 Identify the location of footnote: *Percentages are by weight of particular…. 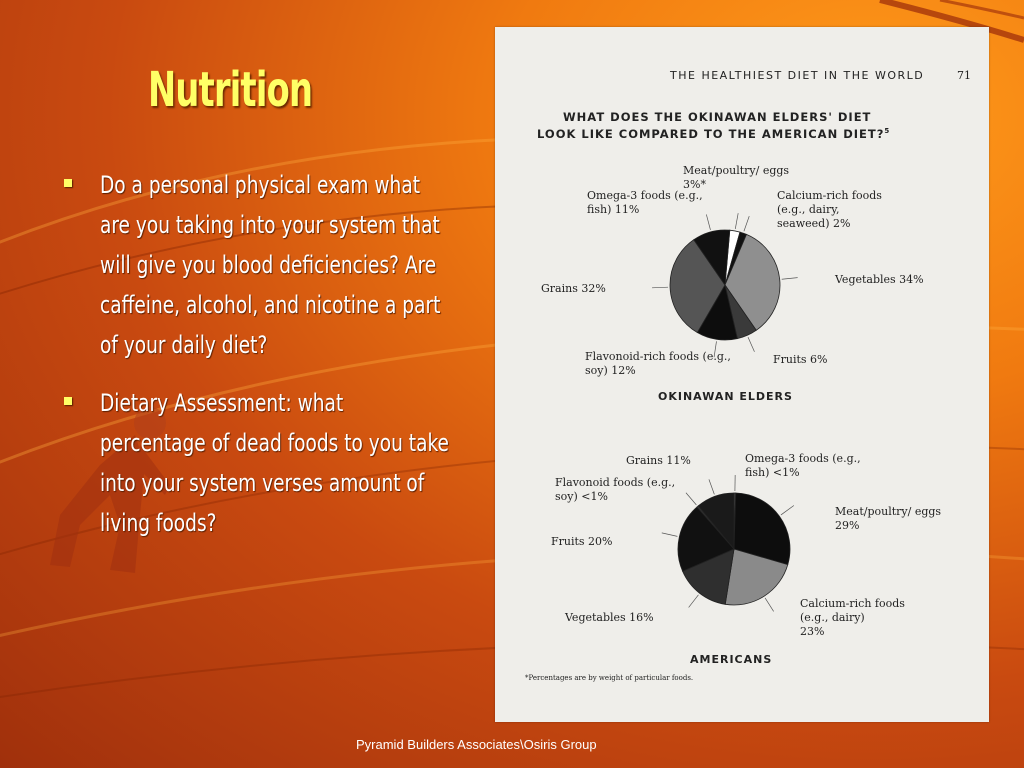
(609, 678).